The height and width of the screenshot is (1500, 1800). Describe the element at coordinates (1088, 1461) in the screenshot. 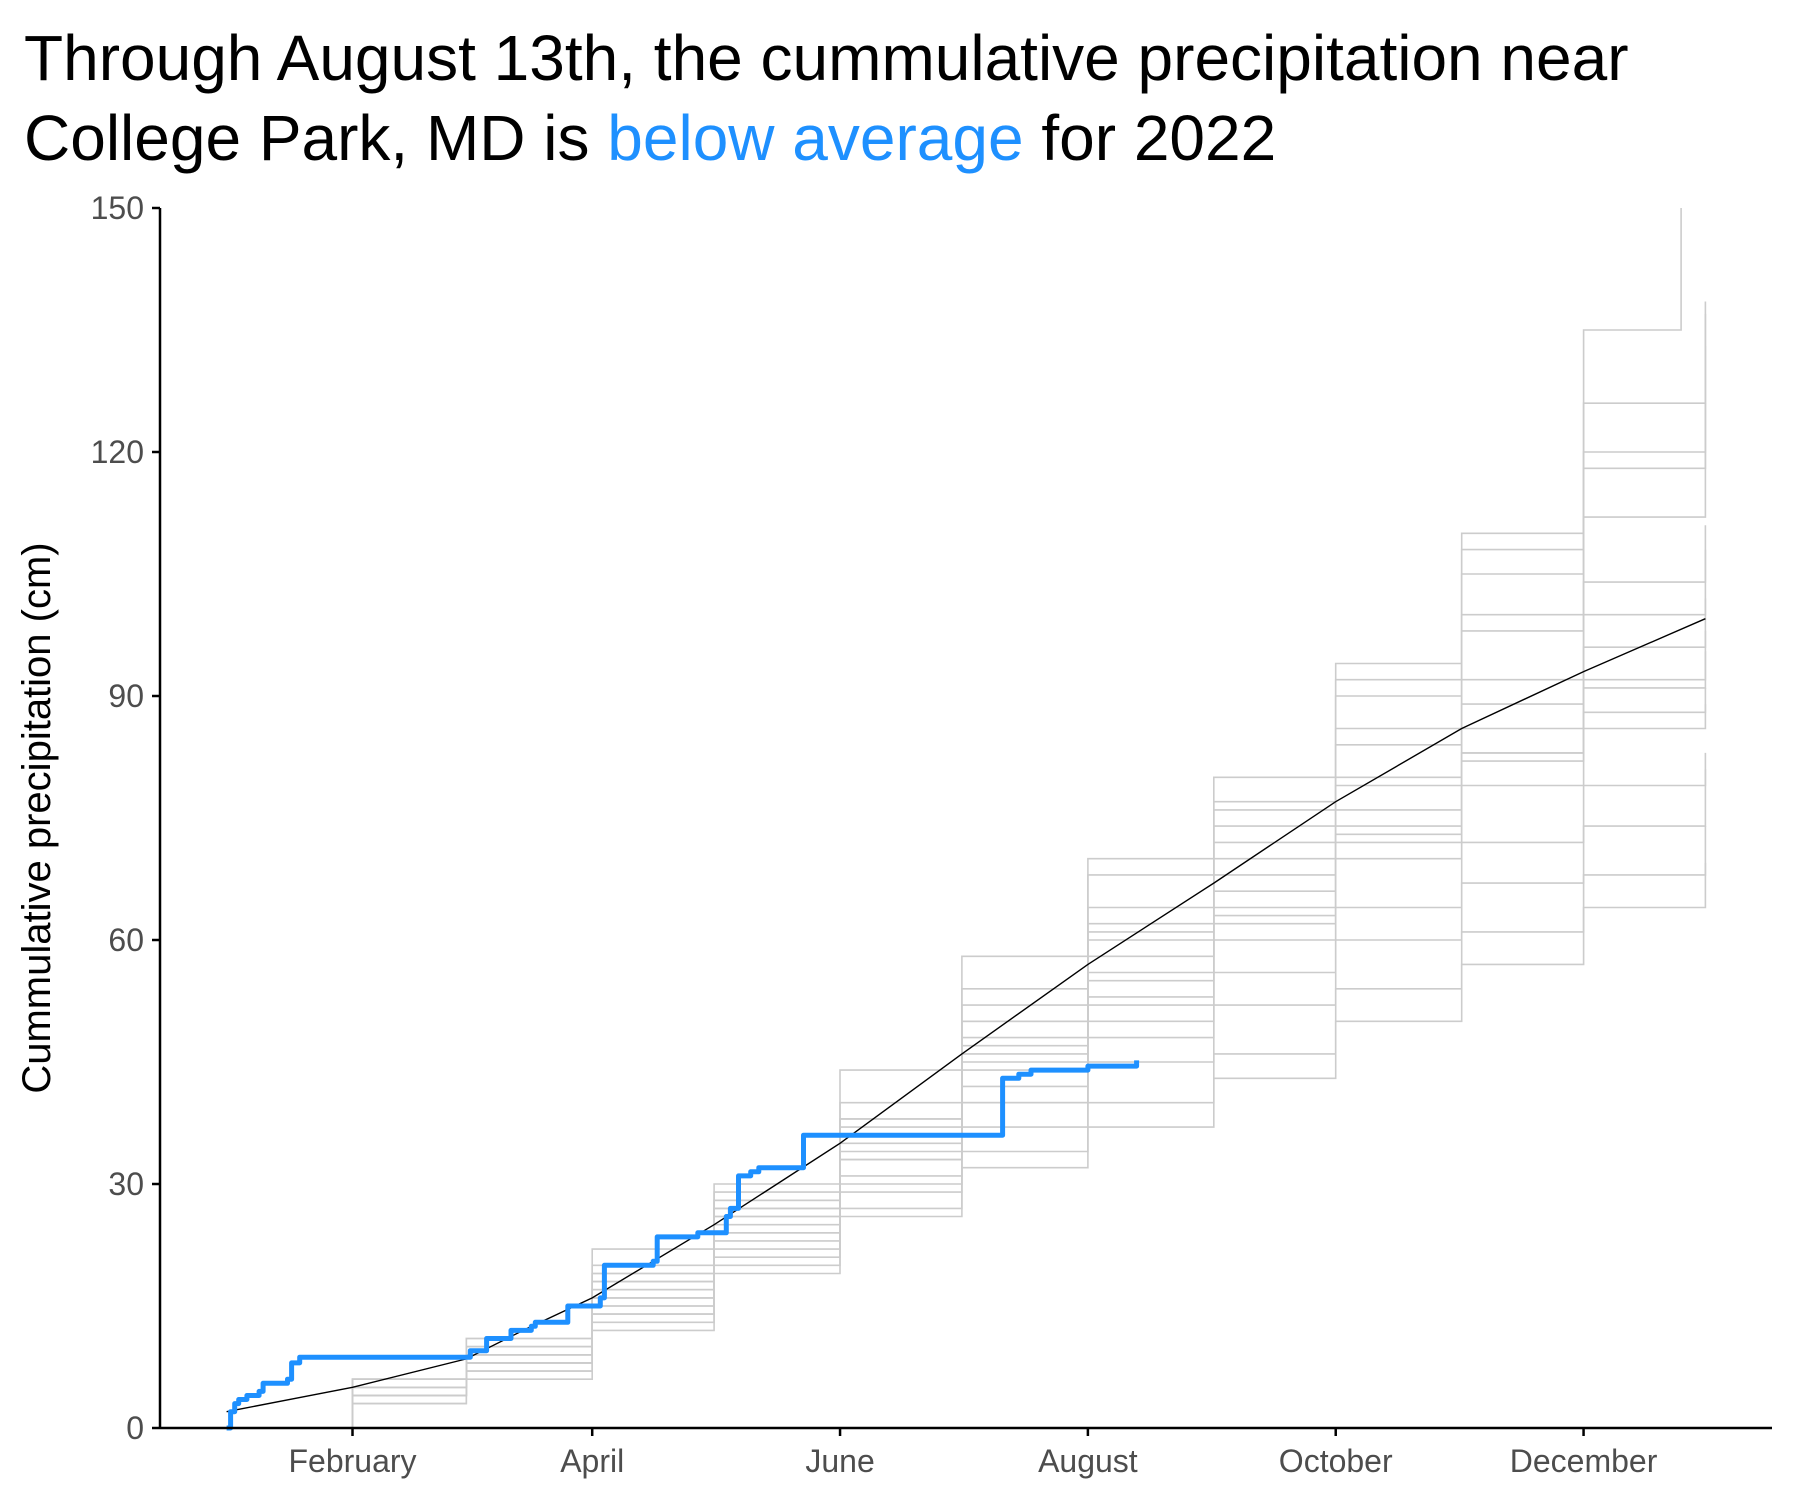

I see `x-tick-label-august: August` at that location.